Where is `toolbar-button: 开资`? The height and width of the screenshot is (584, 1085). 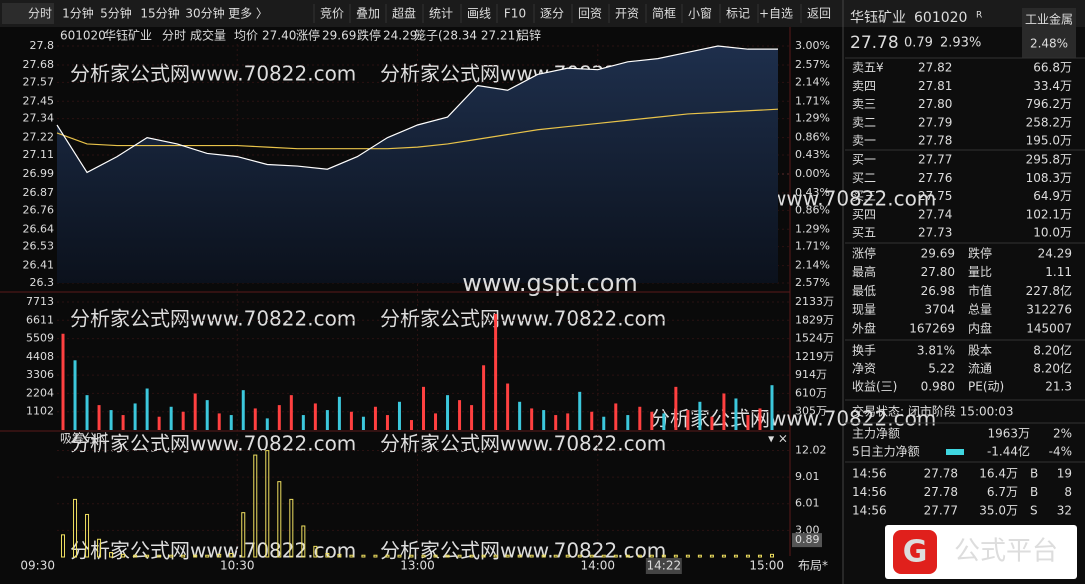
toolbar-button: 开资 is located at coordinates (627, 14).